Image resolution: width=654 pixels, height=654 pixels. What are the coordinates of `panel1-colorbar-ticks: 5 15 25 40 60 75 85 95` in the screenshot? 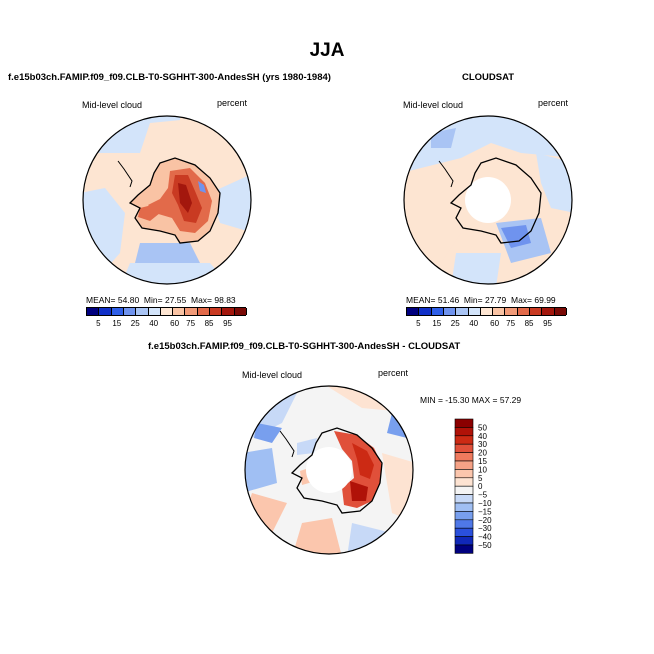 It's located at (166, 325).